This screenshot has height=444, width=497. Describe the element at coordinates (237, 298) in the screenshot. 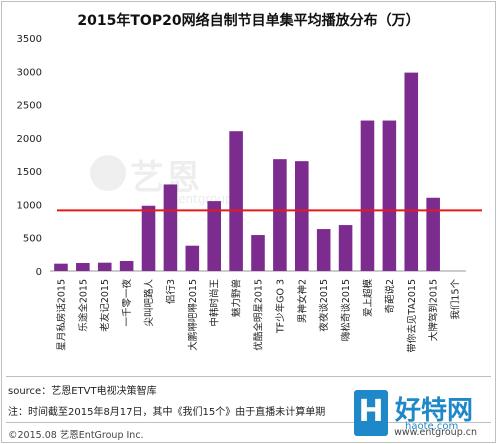

I see `category-label: 魅力野兽` at that location.